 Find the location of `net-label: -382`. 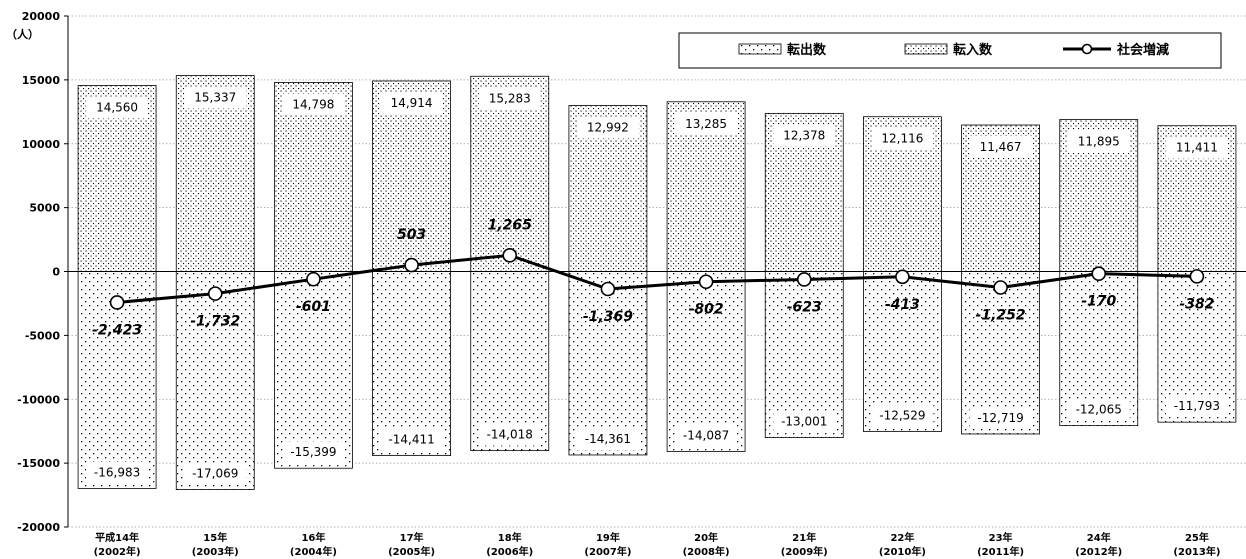

net-label: -382 is located at coordinates (1196, 304).